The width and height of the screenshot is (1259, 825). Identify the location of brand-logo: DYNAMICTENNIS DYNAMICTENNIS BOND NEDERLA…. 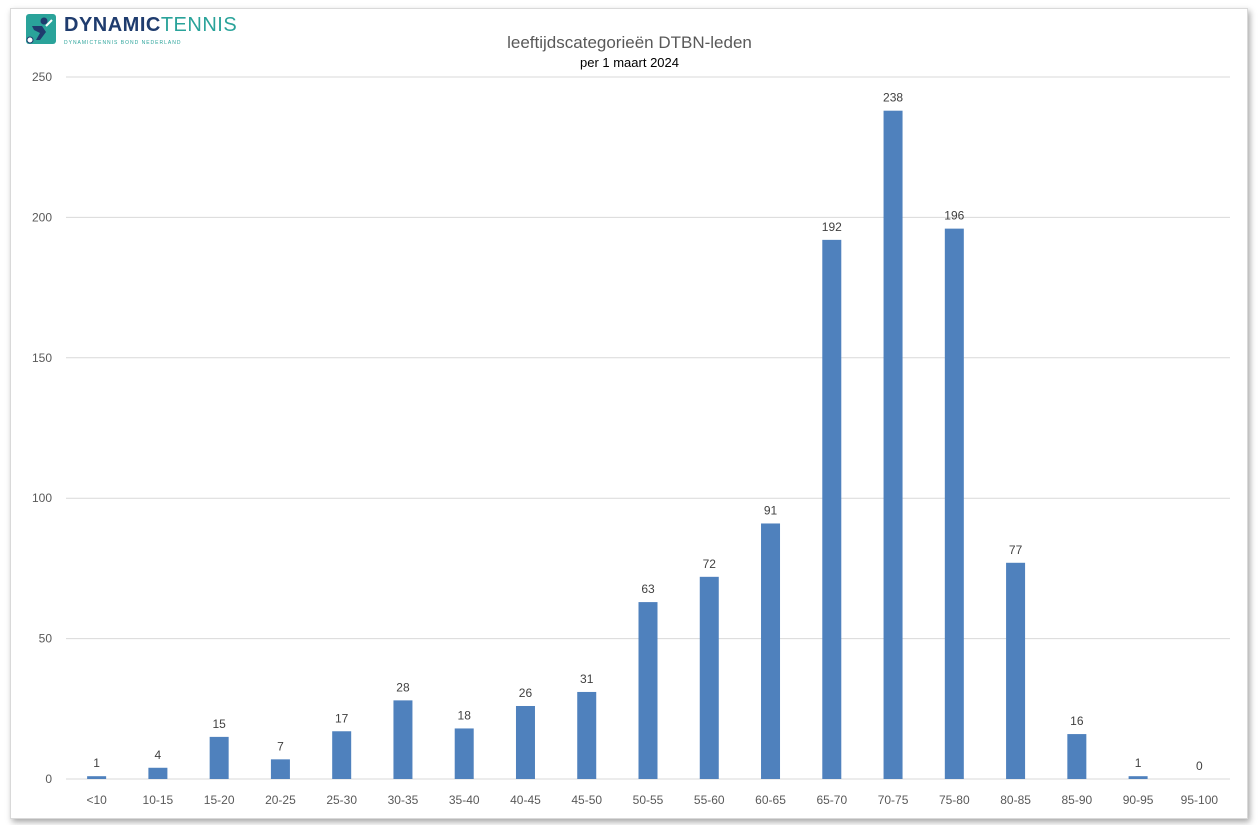
(149, 34).